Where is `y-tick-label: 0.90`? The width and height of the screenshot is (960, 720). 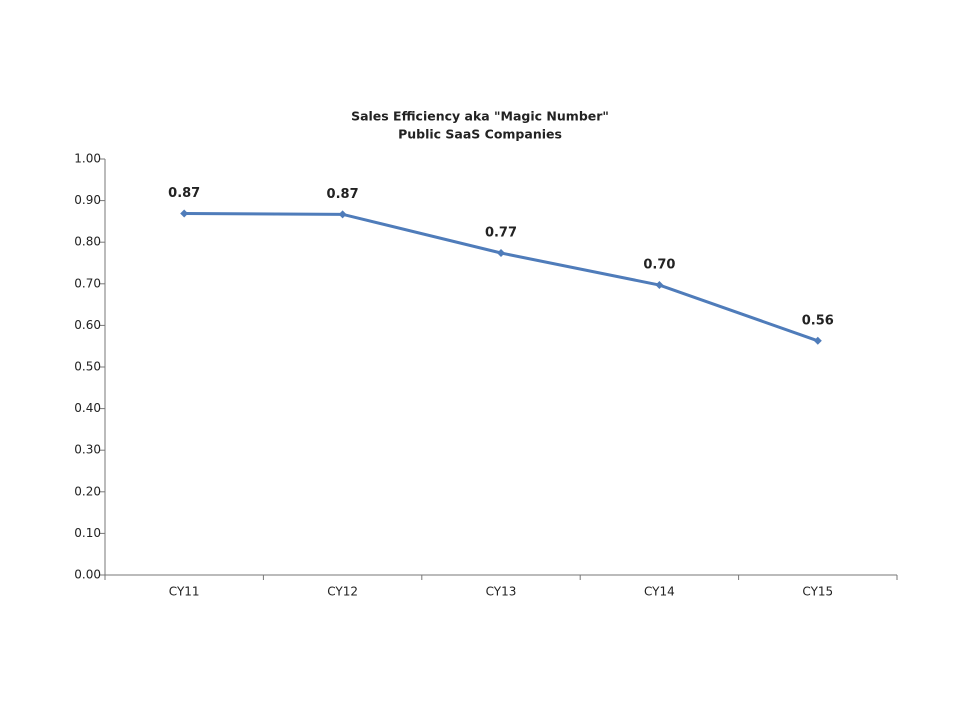
y-tick-label: 0.90 is located at coordinates (87, 200).